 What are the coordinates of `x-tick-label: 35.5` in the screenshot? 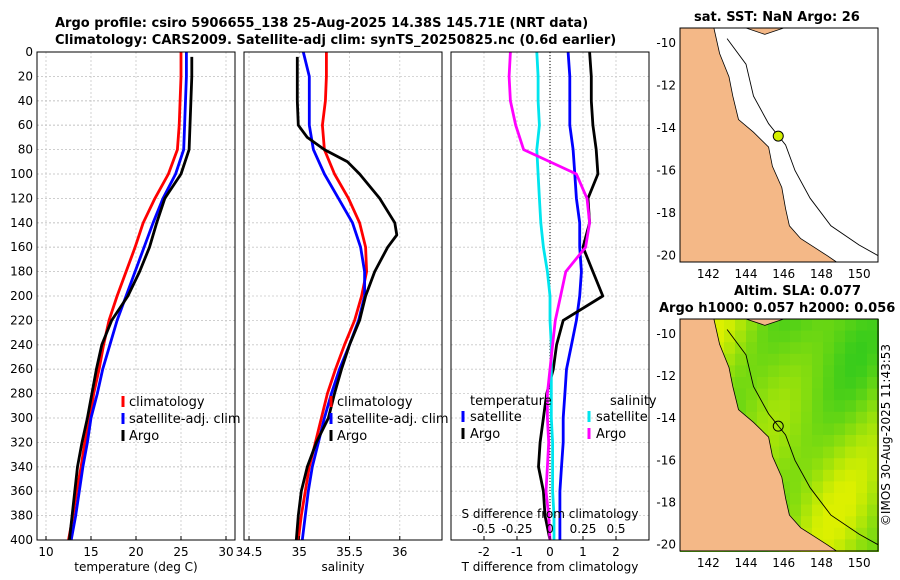 It's located at (349, 552).